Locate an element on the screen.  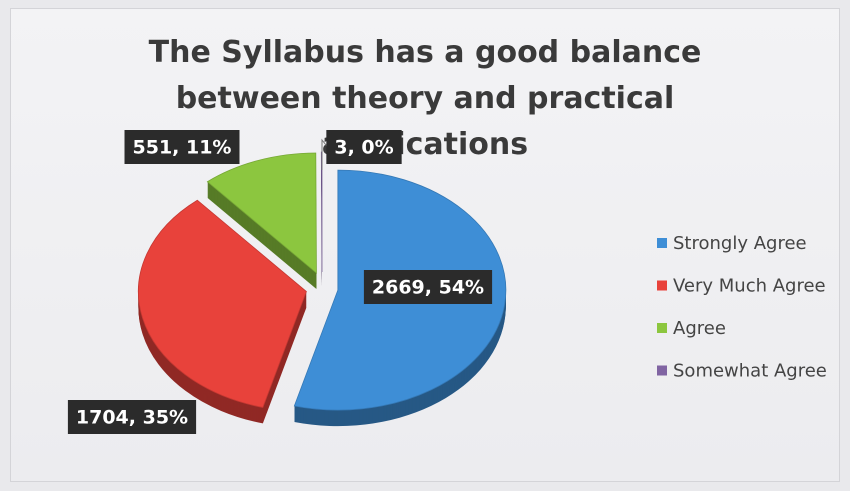
data-label-text: 2669, 54% is located at coordinates (428, 288).